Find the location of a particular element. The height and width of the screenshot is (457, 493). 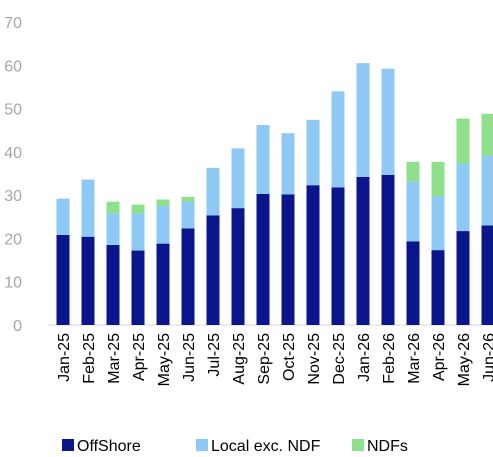

x-tick-label: Mar-25 is located at coordinates (114, 358).